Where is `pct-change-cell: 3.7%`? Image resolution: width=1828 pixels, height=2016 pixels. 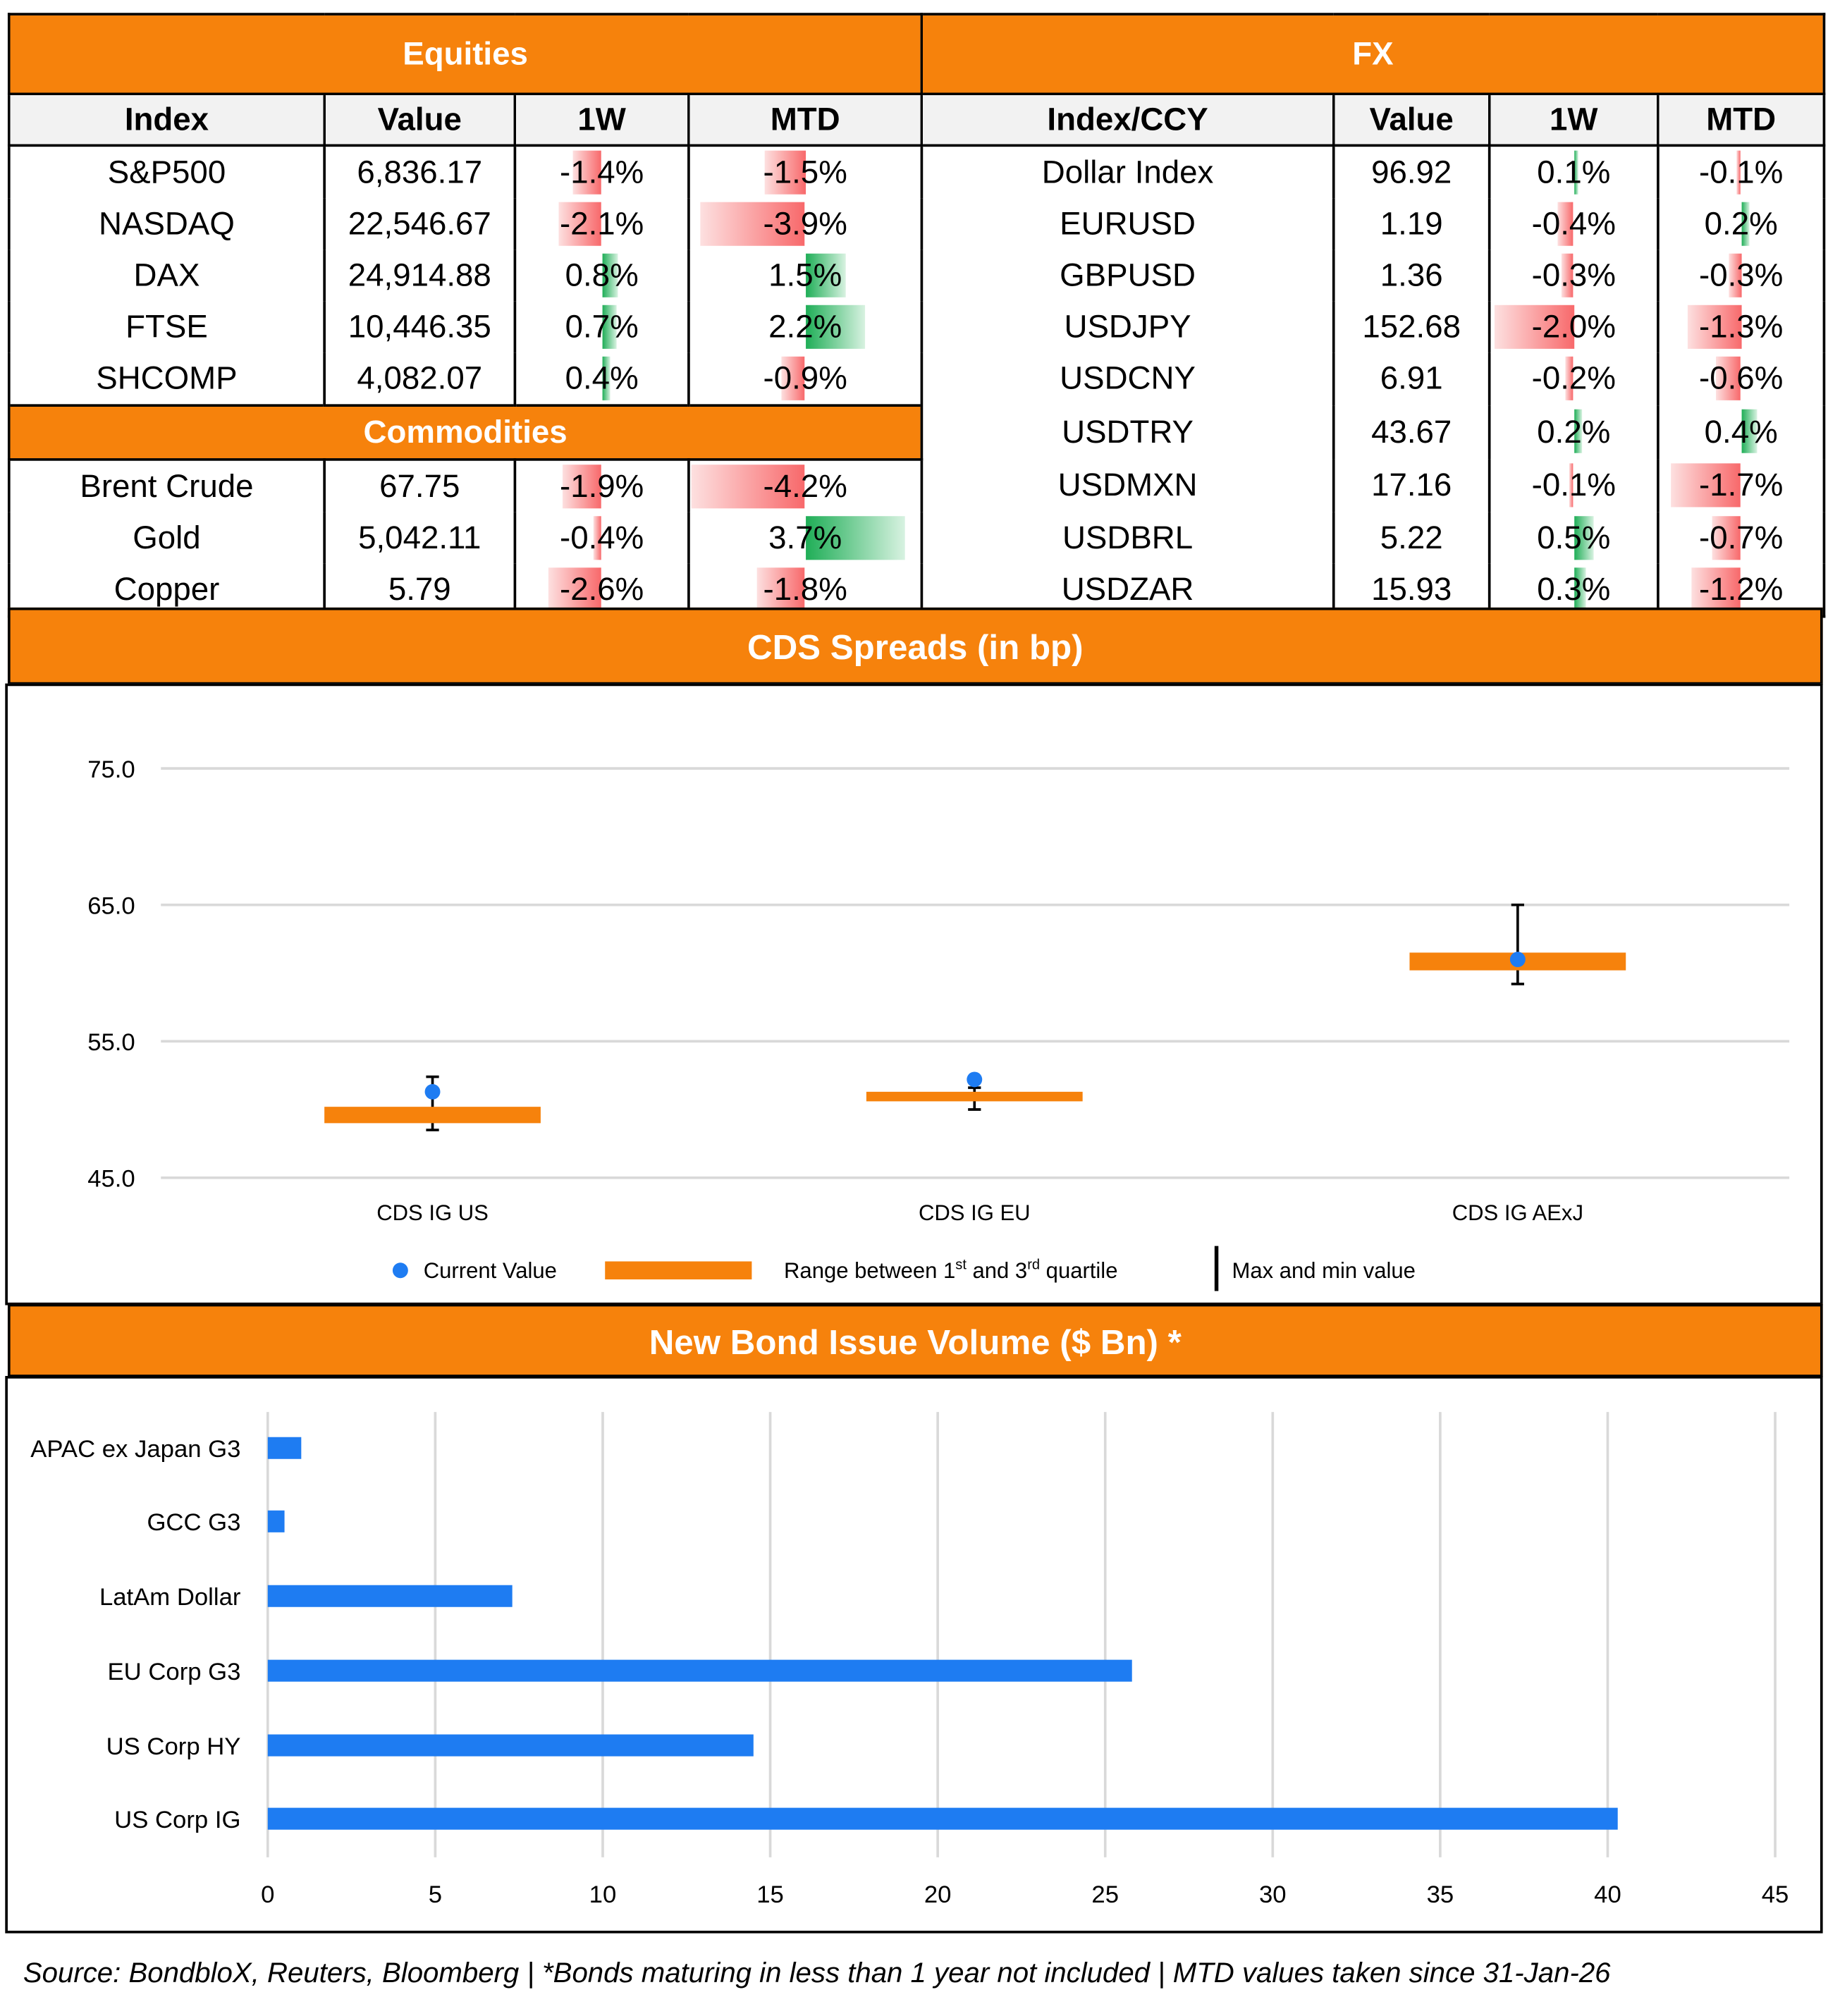 pct-change-cell: 3.7% is located at coordinates (805, 538).